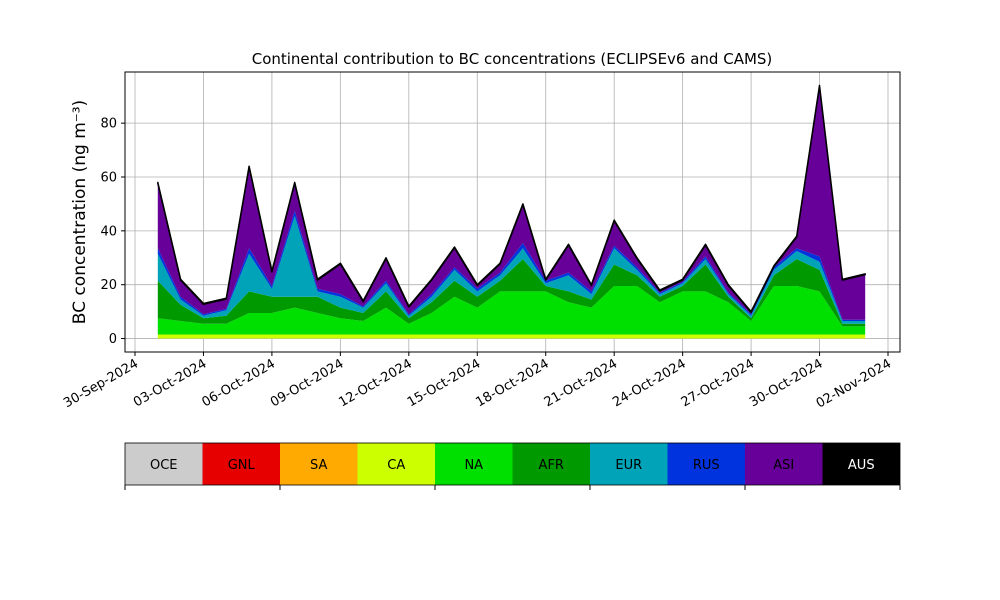 This screenshot has height=600, width=1000. Describe the element at coordinates (113, 339) in the screenshot. I see `y-tick-label: 0` at that location.